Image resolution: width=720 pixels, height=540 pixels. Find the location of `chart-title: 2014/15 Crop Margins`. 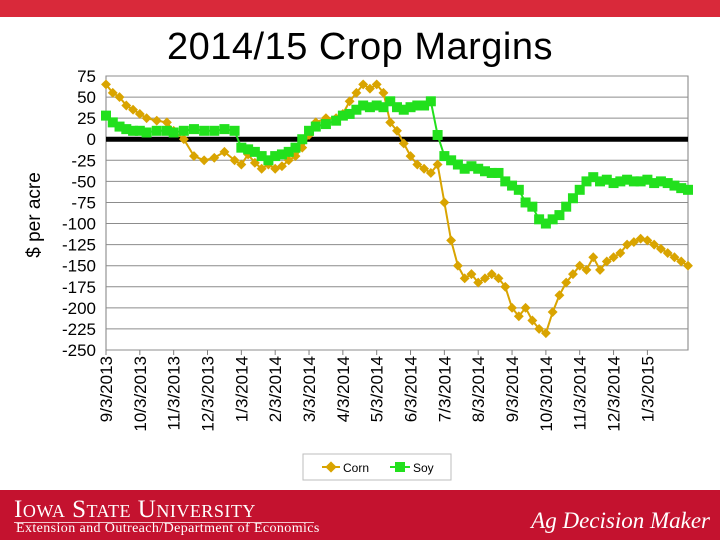

chart-title: 2014/15 Crop Margins is located at coordinates (360, 47).